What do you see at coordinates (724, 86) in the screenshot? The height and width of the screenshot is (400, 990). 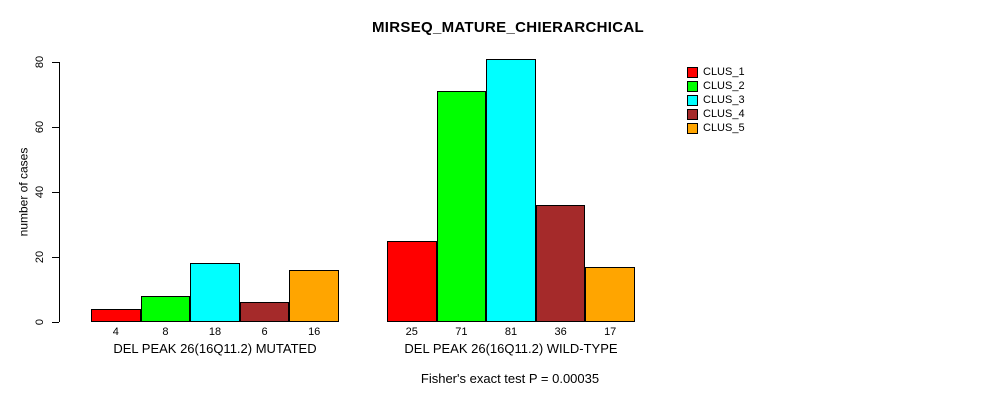 I see `legend-label: CLUS_2` at bounding box center [724, 86].